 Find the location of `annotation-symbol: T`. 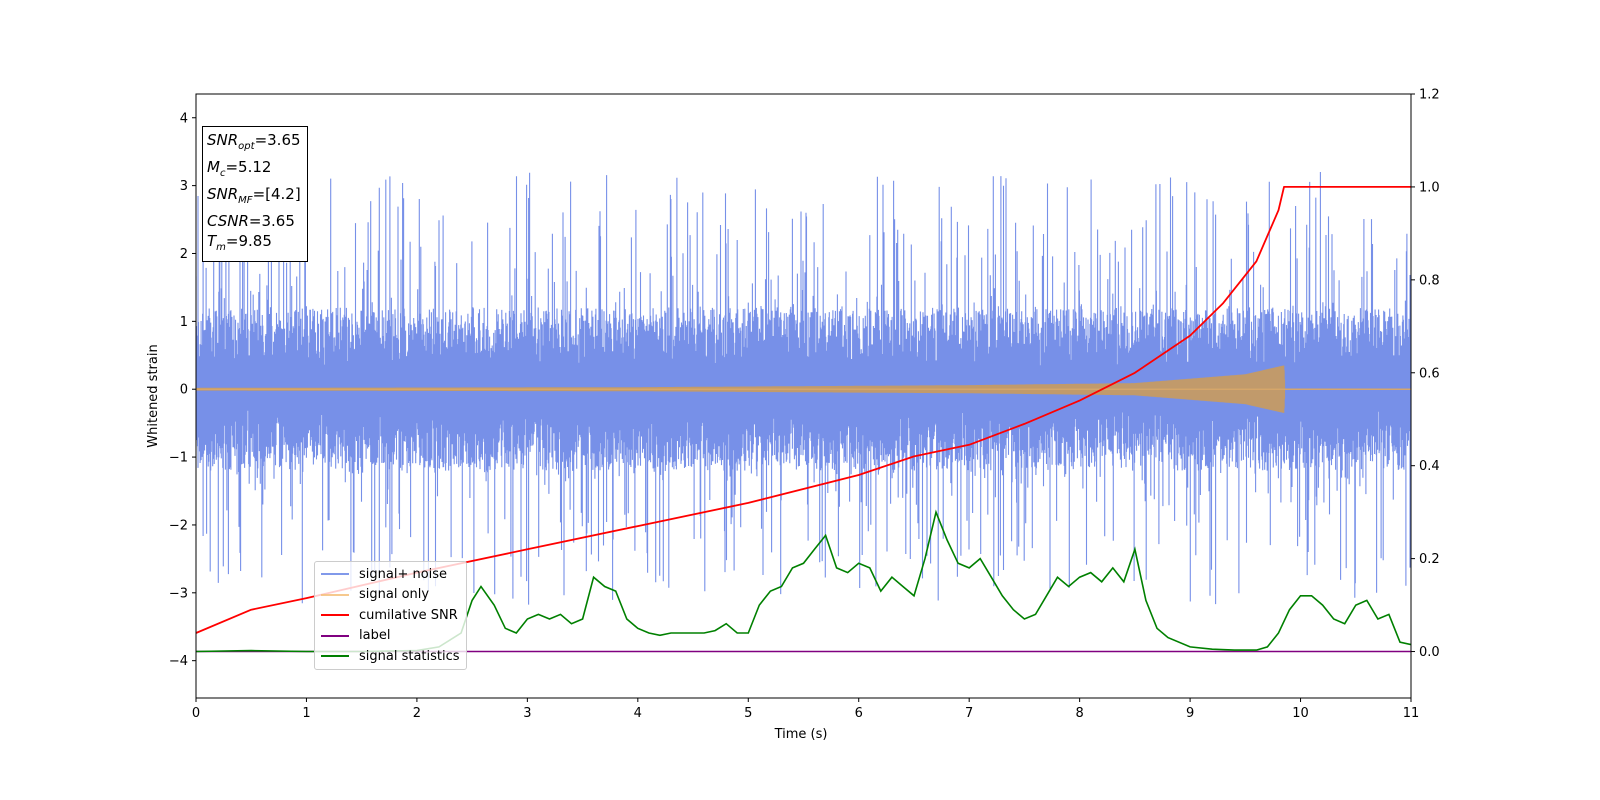

annotation-symbol: T is located at coordinates (212, 241).